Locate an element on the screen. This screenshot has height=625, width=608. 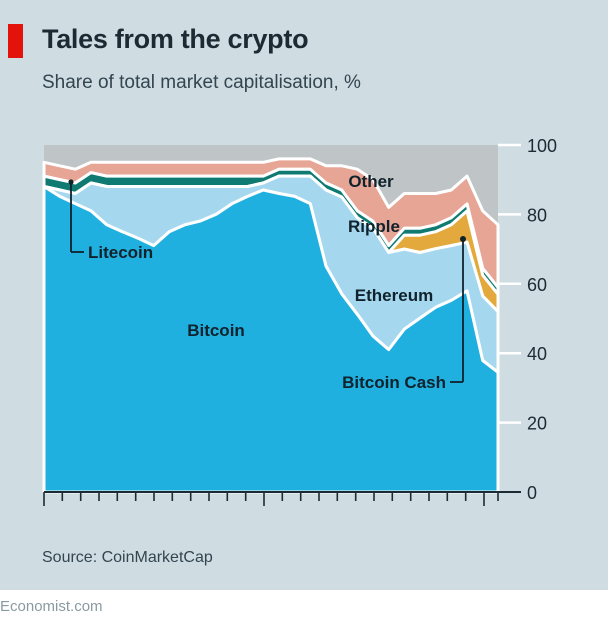
chart-subtitle: Share of total market capitalisation, % is located at coordinates (201, 82).